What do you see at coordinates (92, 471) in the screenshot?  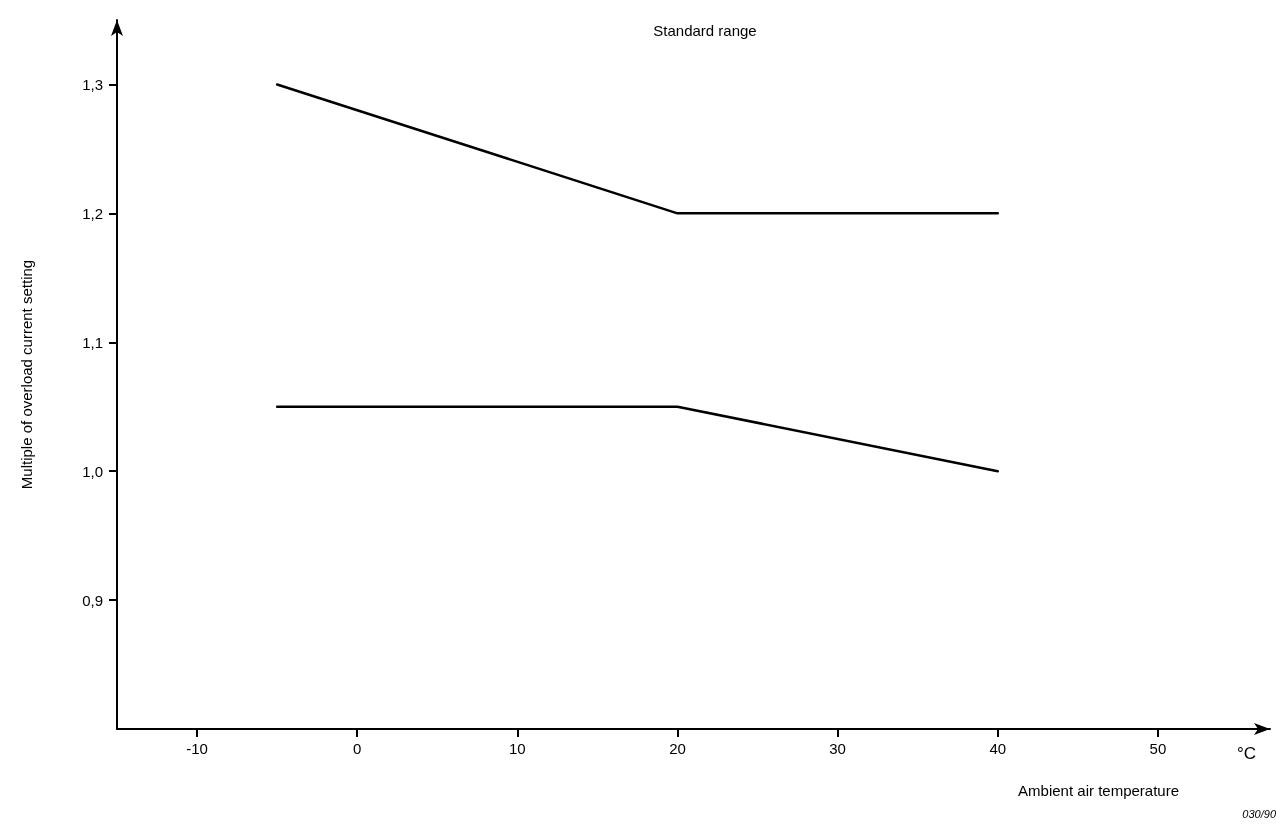 I see `y-tick-label: 1,0` at bounding box center [92, 471].